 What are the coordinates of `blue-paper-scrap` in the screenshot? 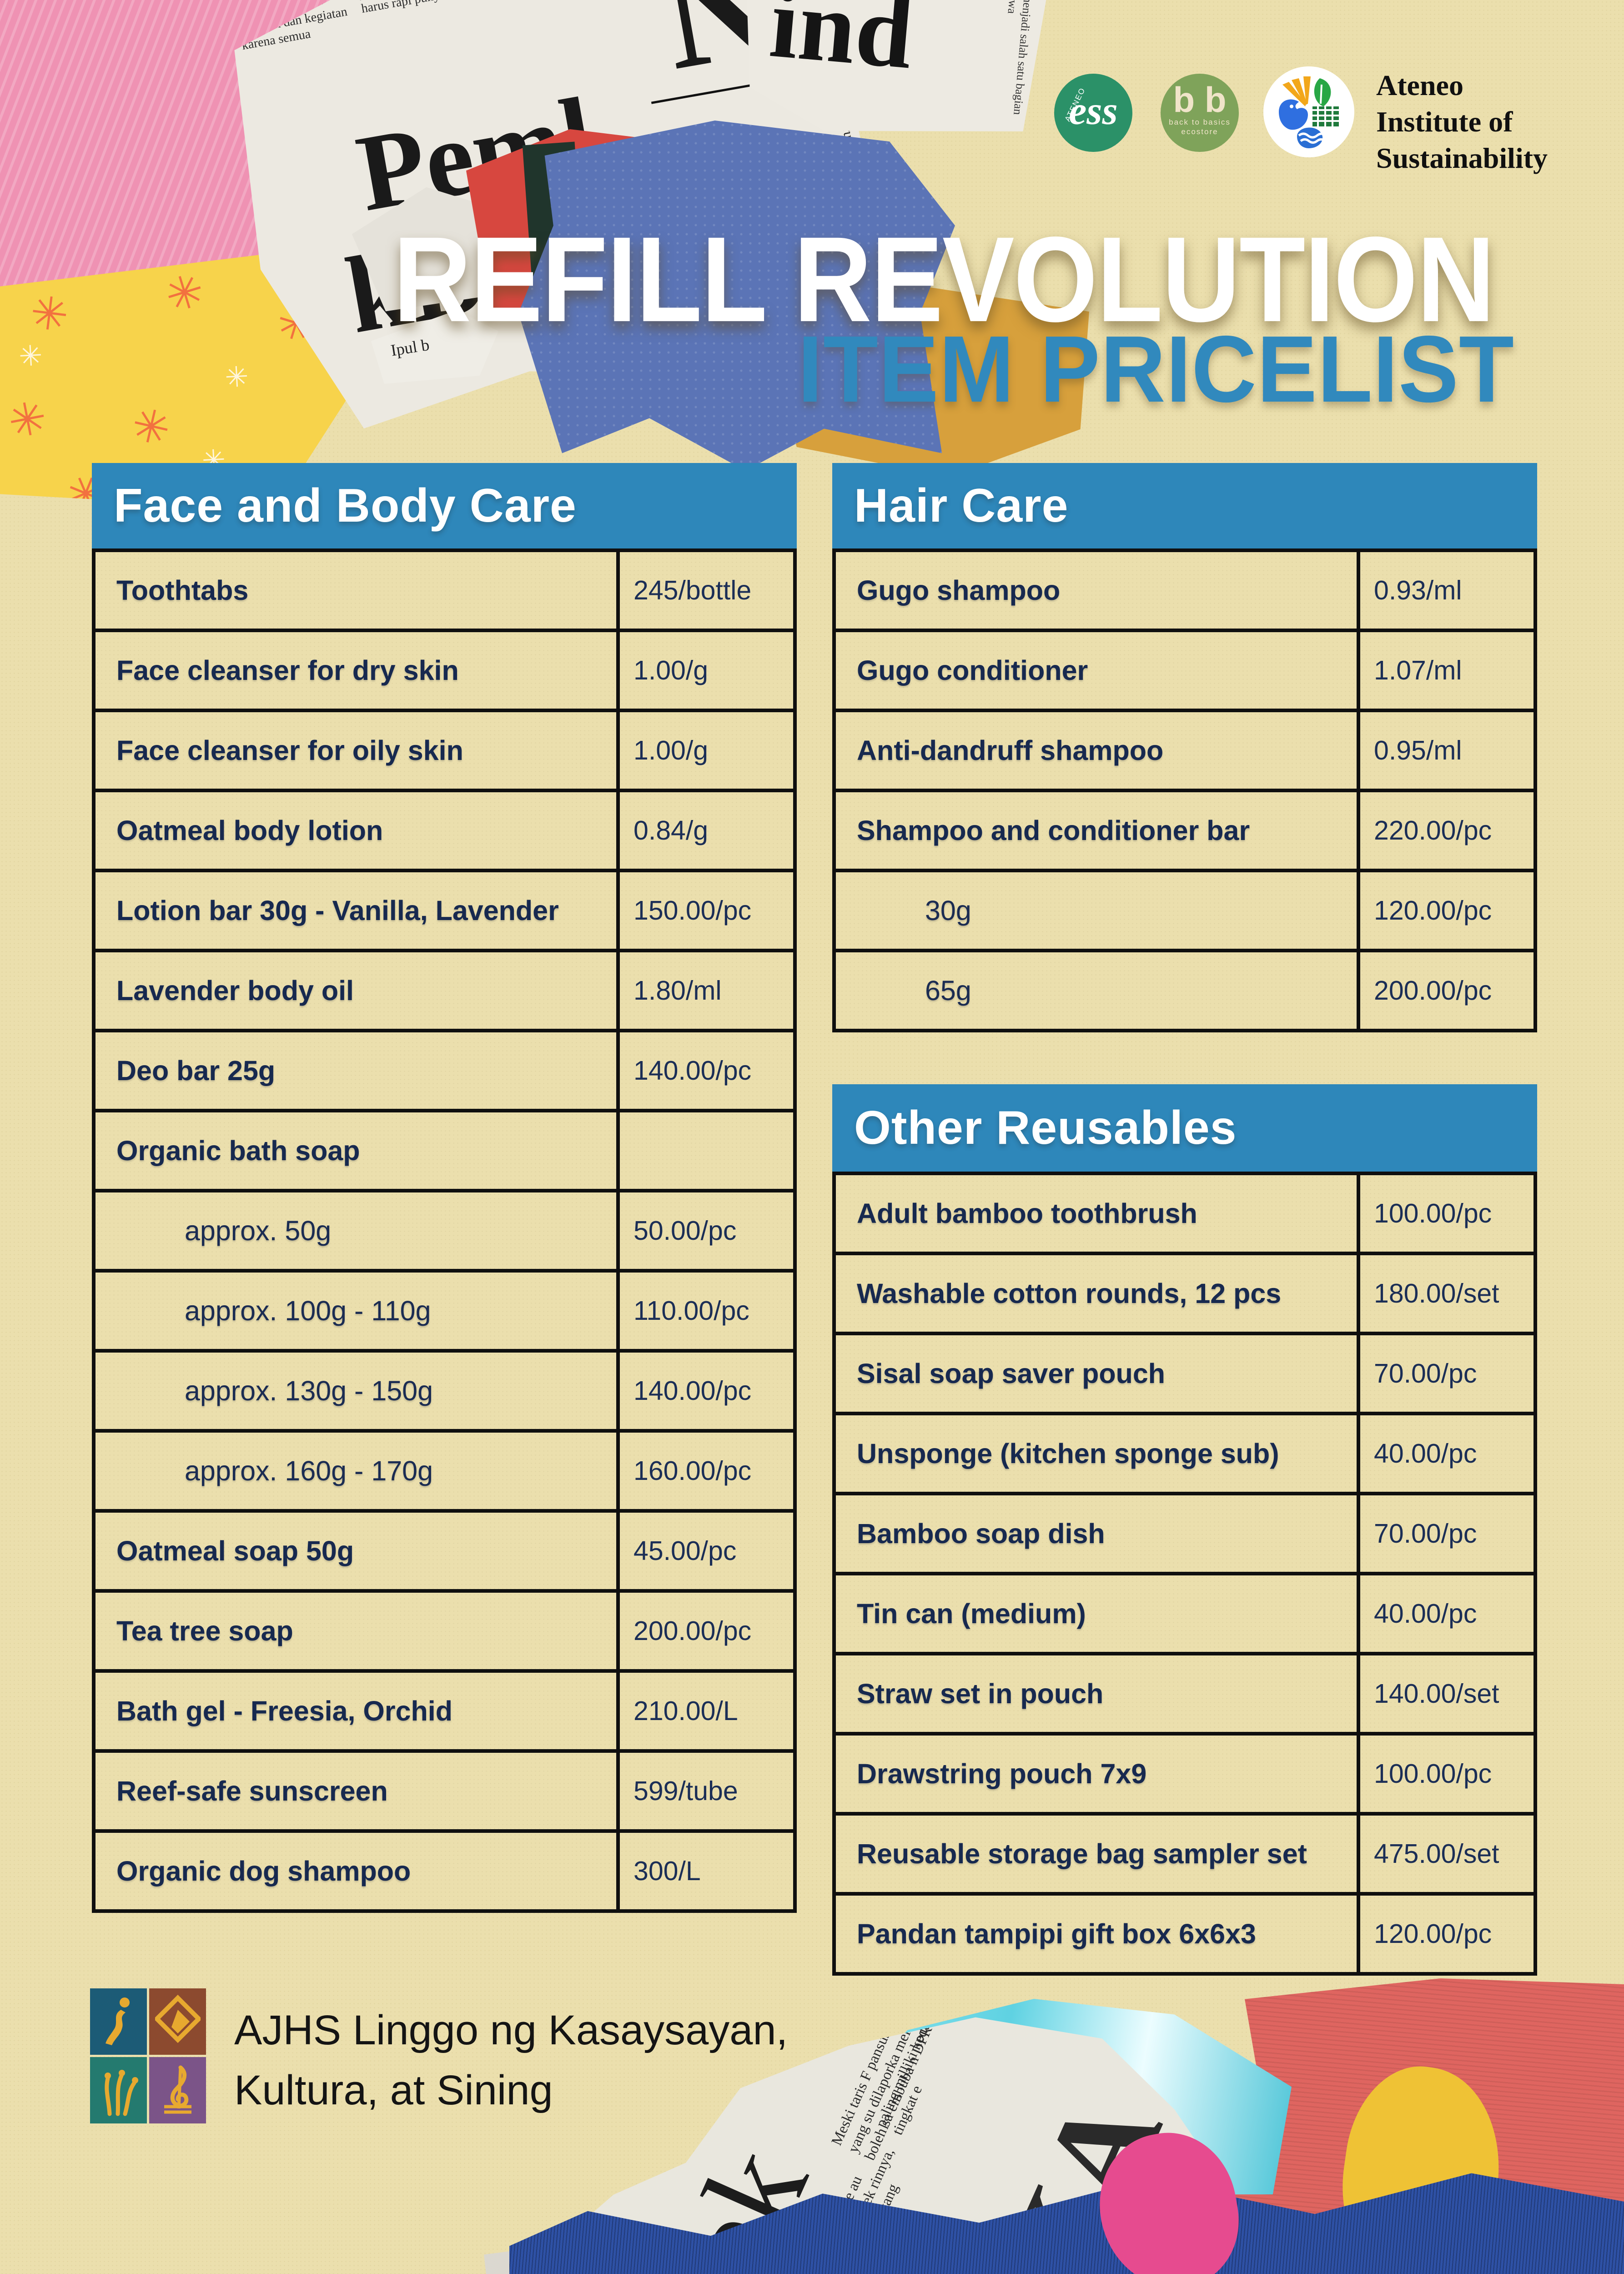 It's located at (736, 296).